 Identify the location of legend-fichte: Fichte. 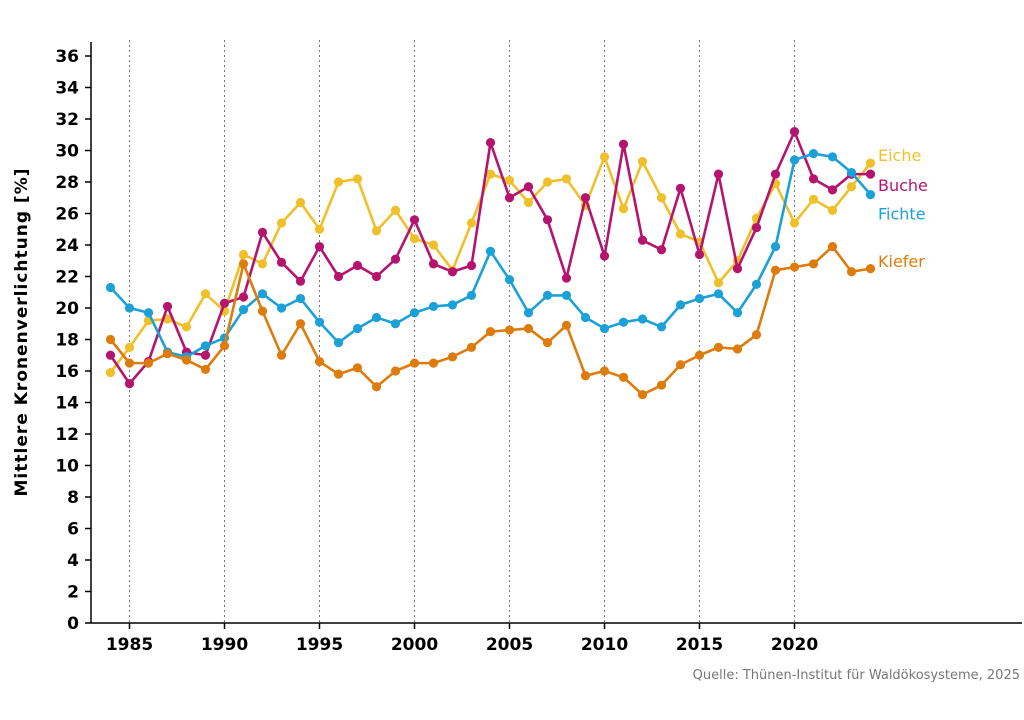
(902, 214).